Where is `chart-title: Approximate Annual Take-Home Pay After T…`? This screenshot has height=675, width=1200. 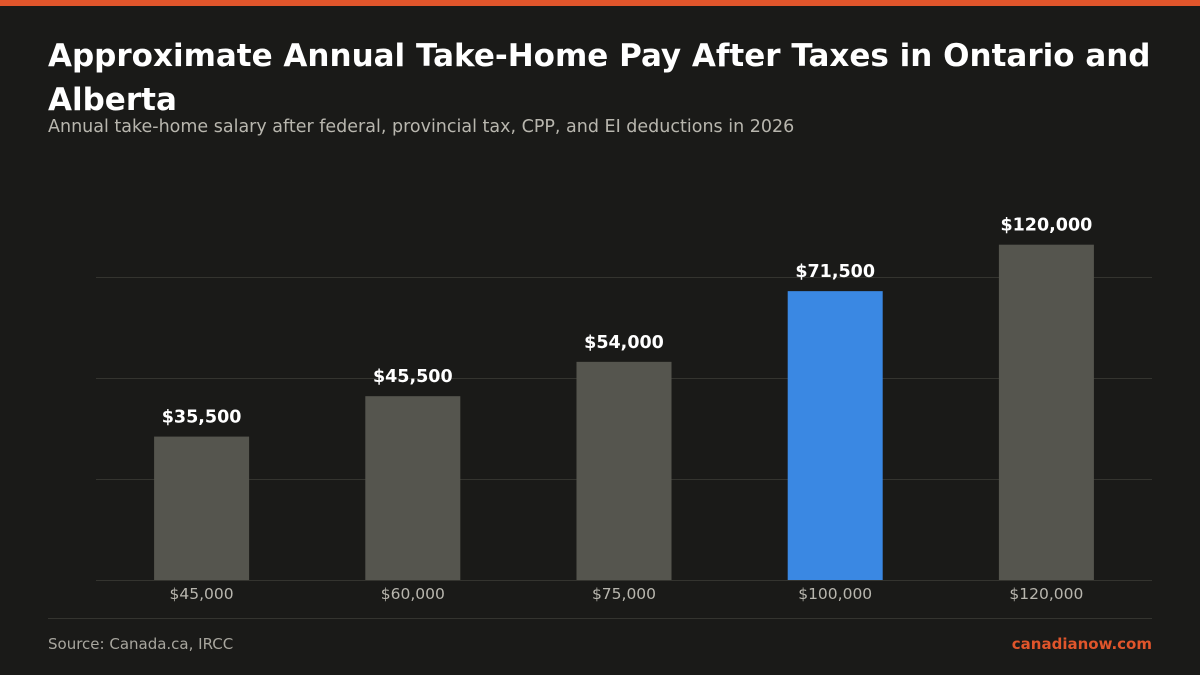
chart-title: Approximate Annual Take-Home Pay After T… is located at coordinates (599, 78).